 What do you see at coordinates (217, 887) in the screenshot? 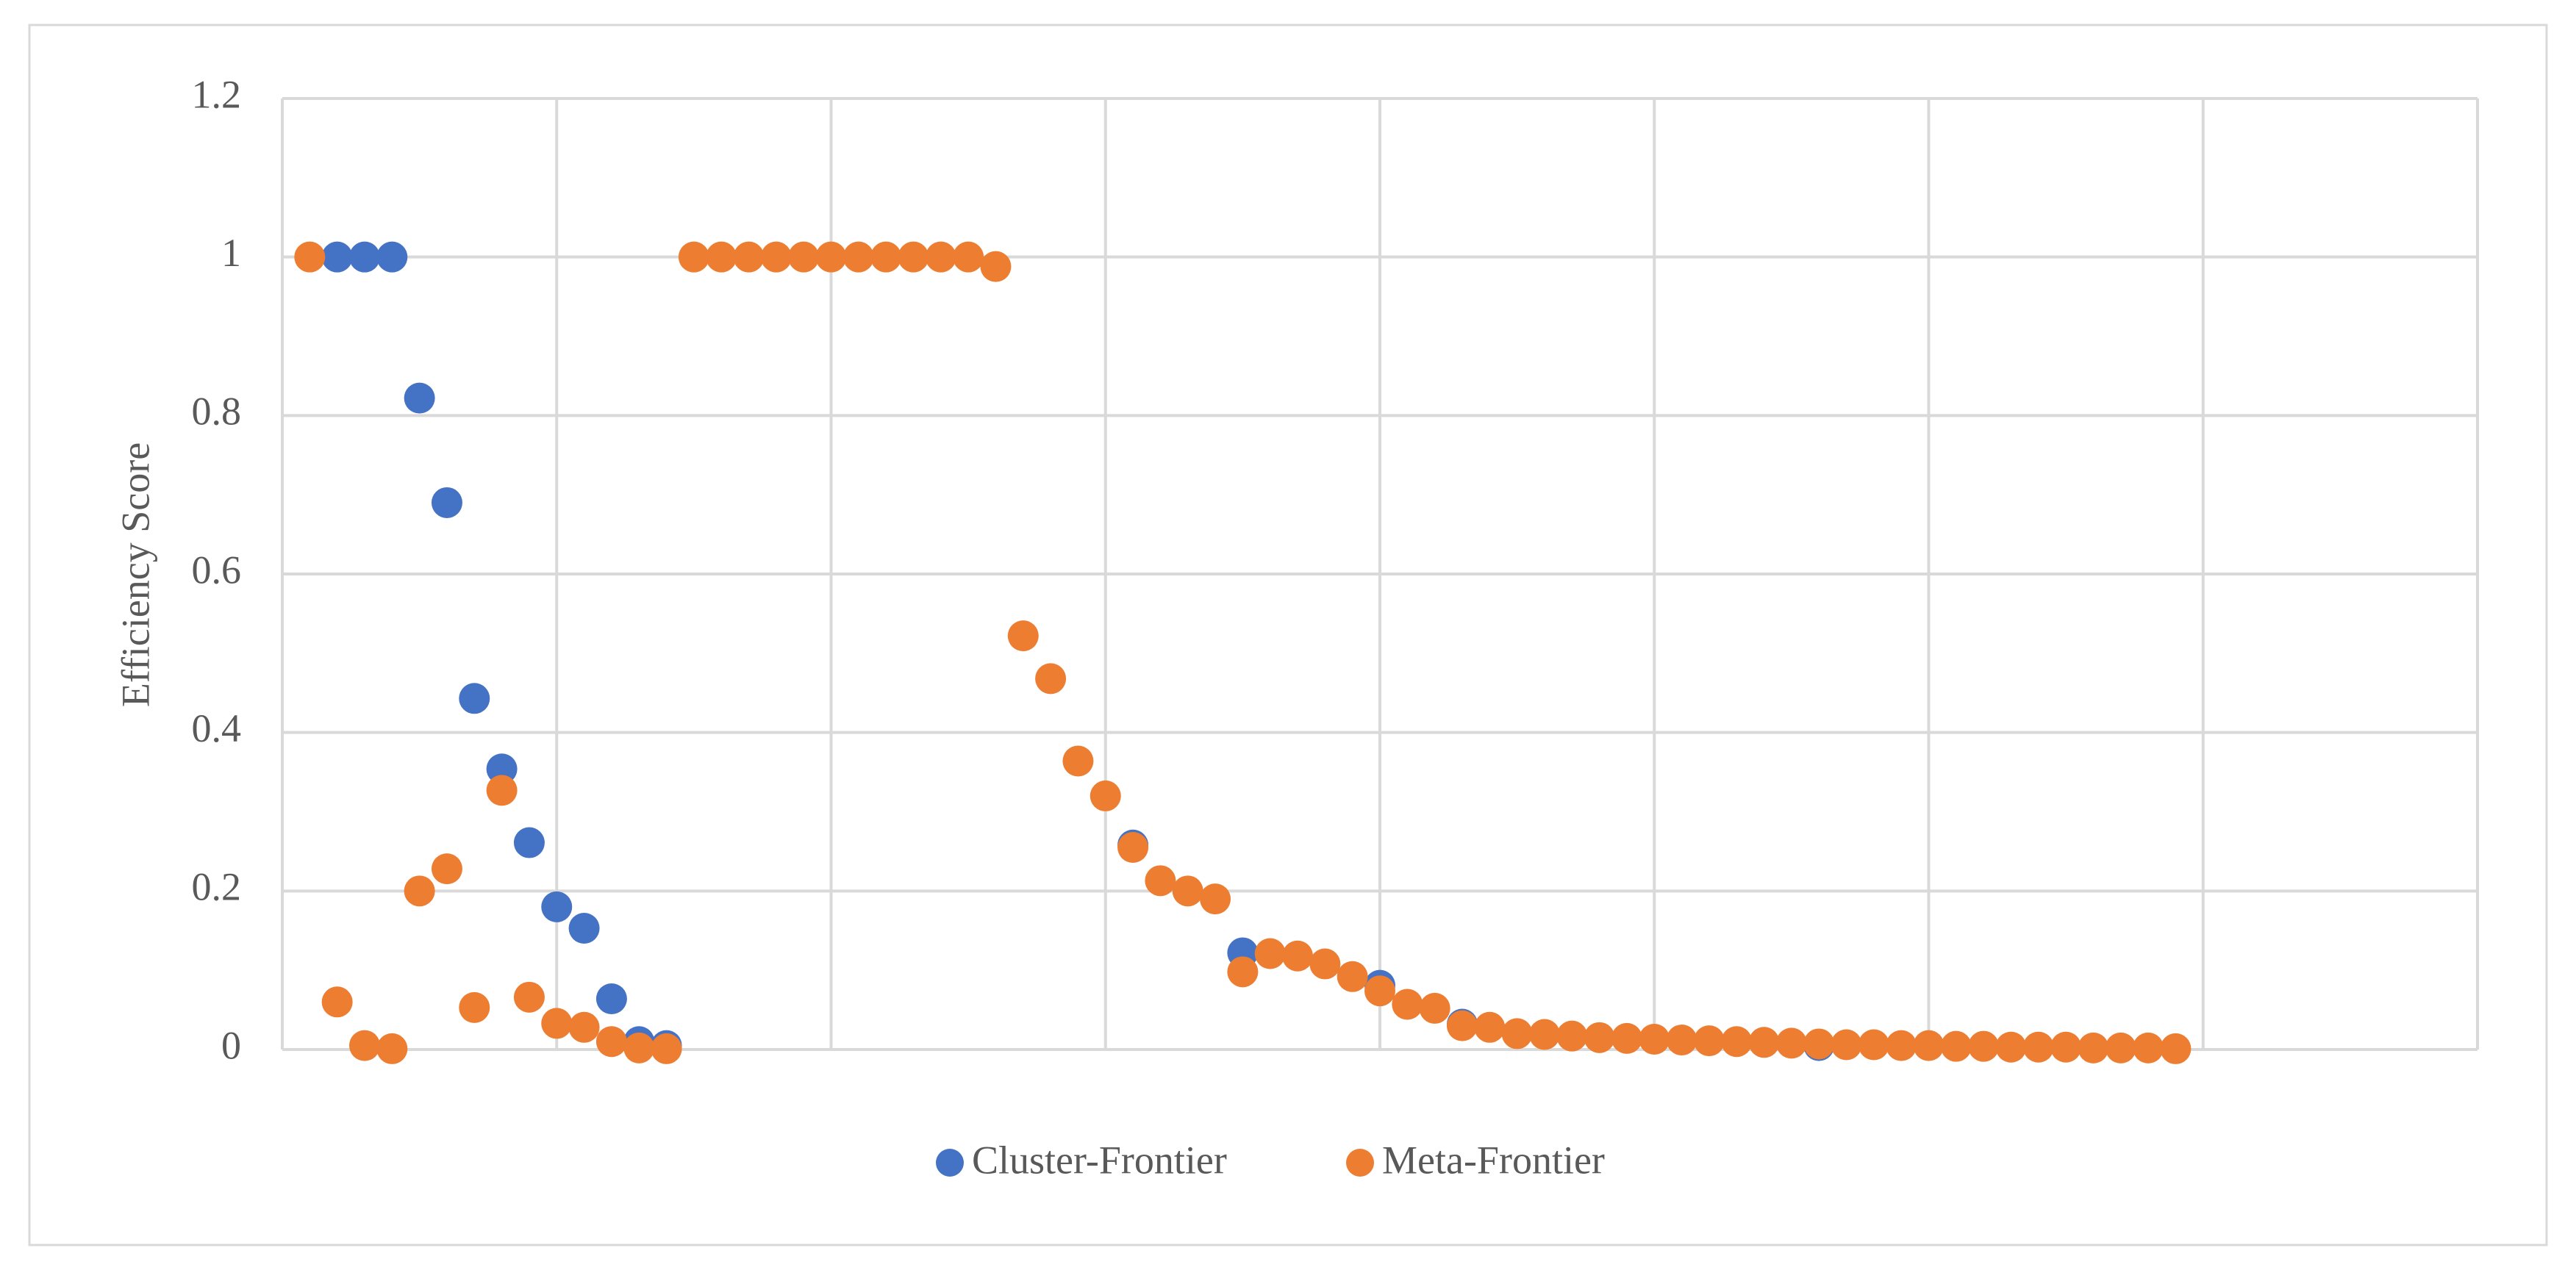
I see `y-tick-label: 0.2` at bounding box center [217, 887].